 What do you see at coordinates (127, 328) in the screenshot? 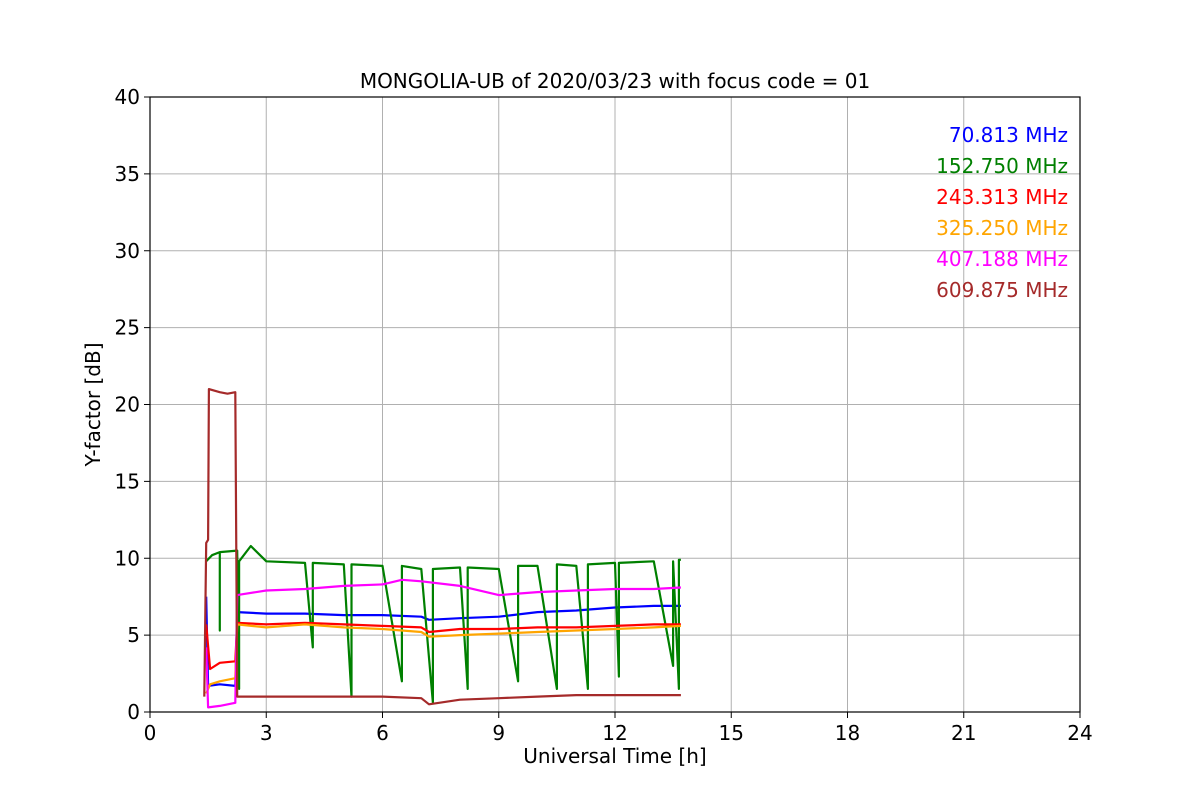
I see `y-tick-label: 25` at bounding box center [127, 328].